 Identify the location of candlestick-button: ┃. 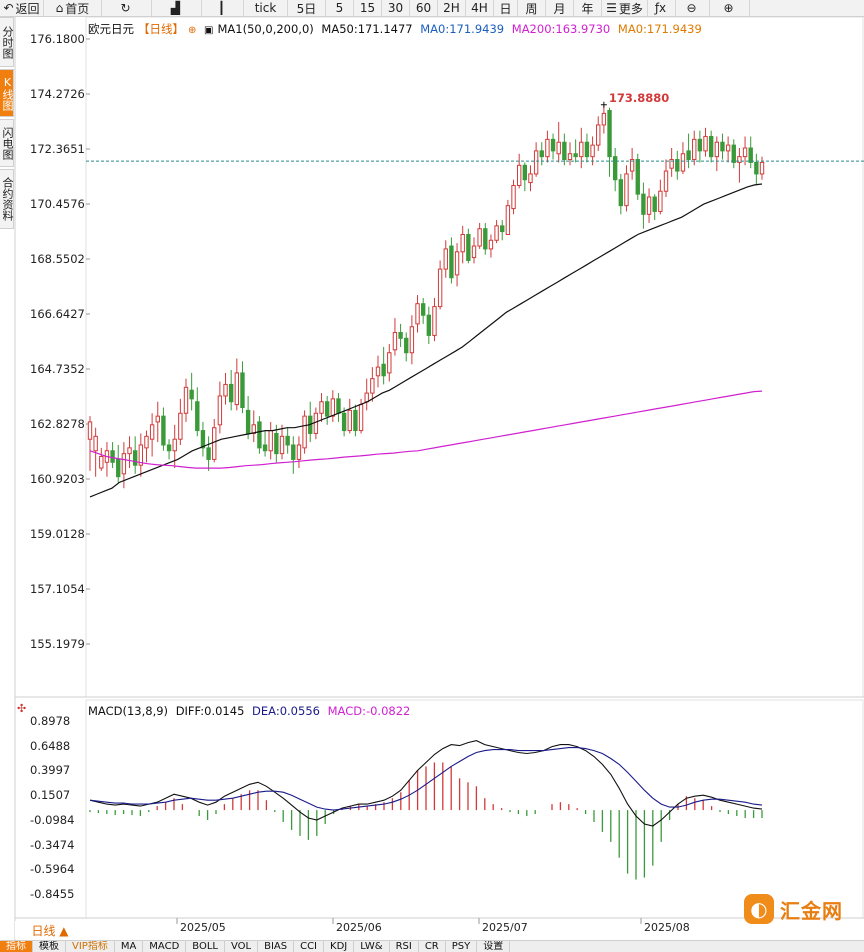
(223, 8).